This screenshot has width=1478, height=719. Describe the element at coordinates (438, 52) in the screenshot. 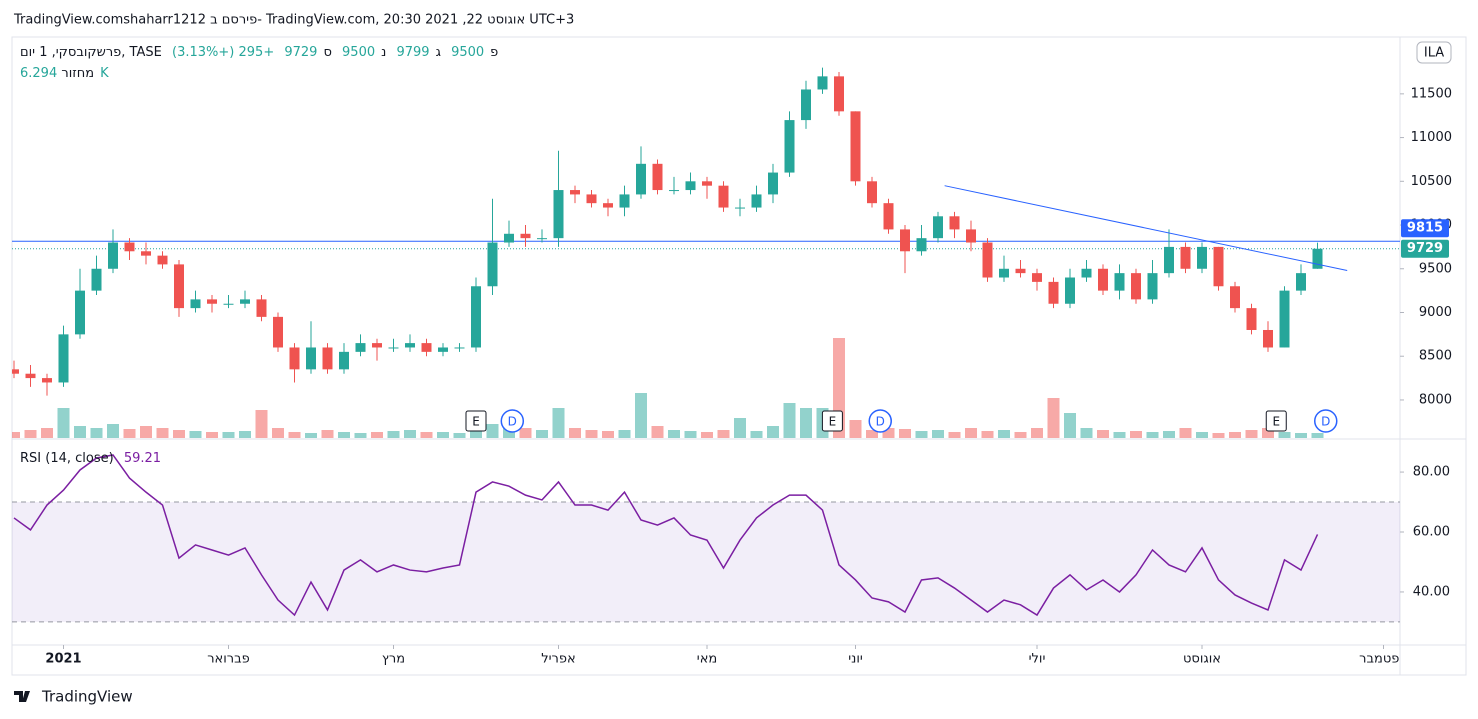

I see `ohlc-letter: ג` at that location.